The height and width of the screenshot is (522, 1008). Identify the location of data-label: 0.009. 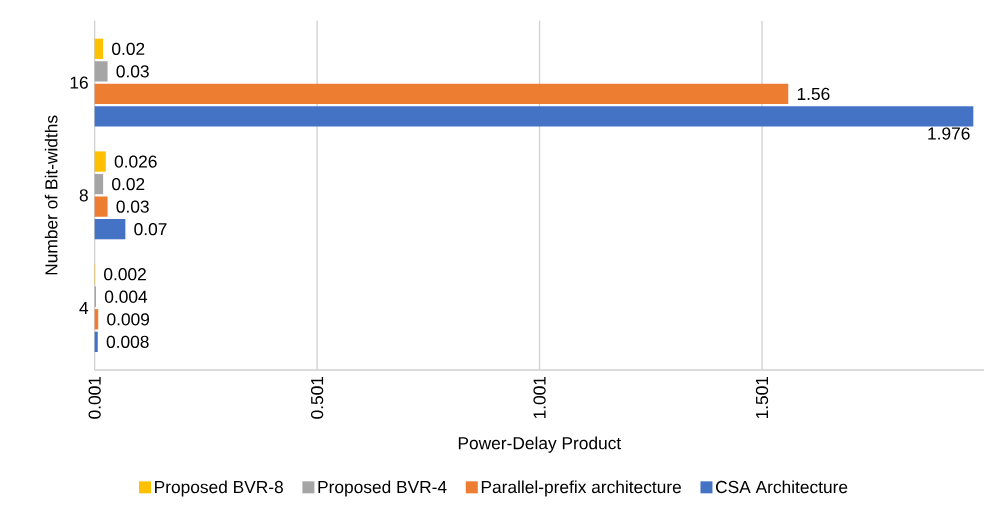
(128, 319).